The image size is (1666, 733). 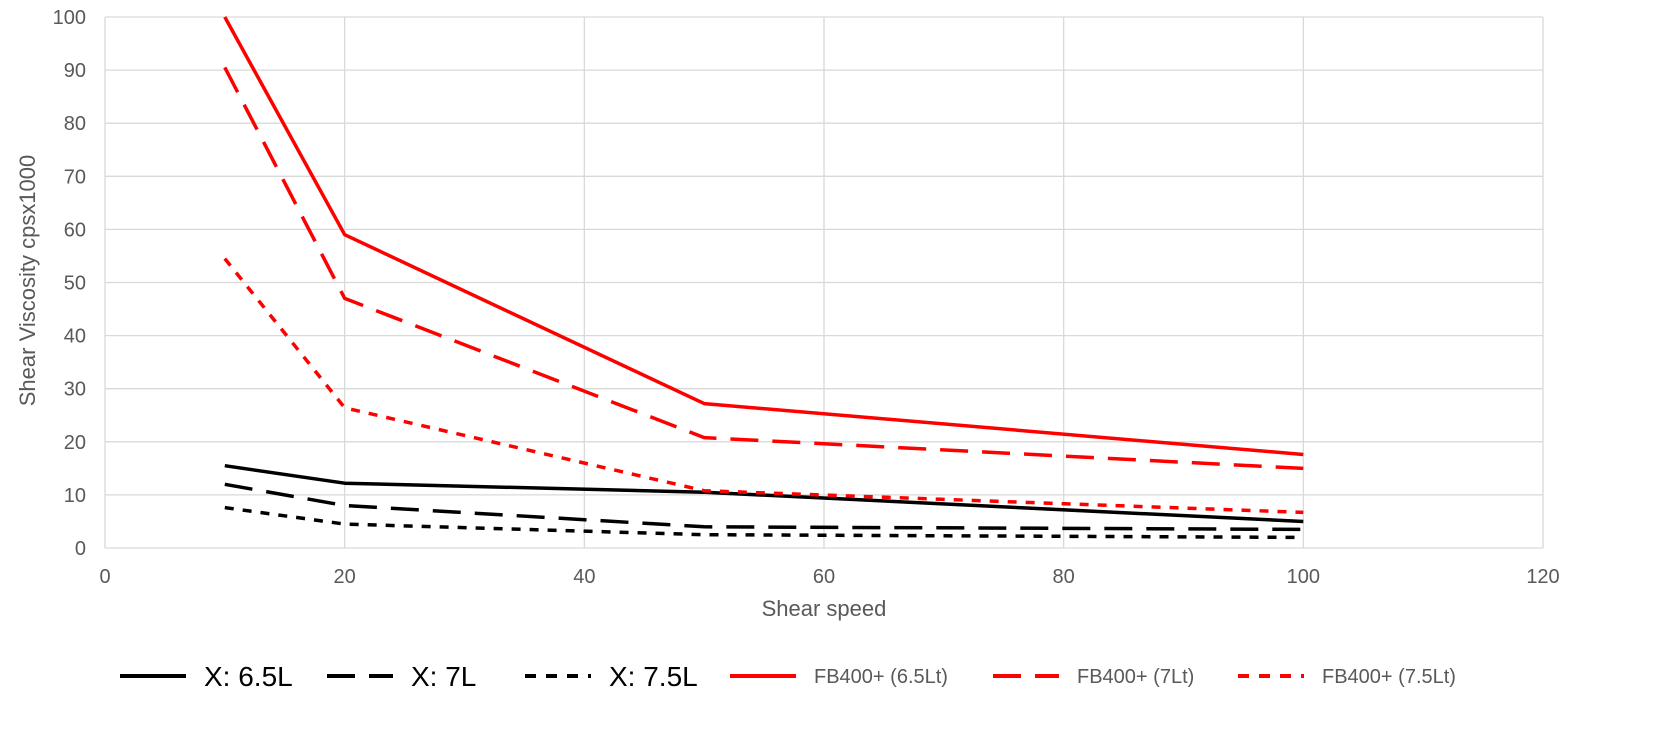 What do you see at coordinates (75, 124) in the screenshot?
I see `y-tick-label: 80` at bounding box center [75, 124].